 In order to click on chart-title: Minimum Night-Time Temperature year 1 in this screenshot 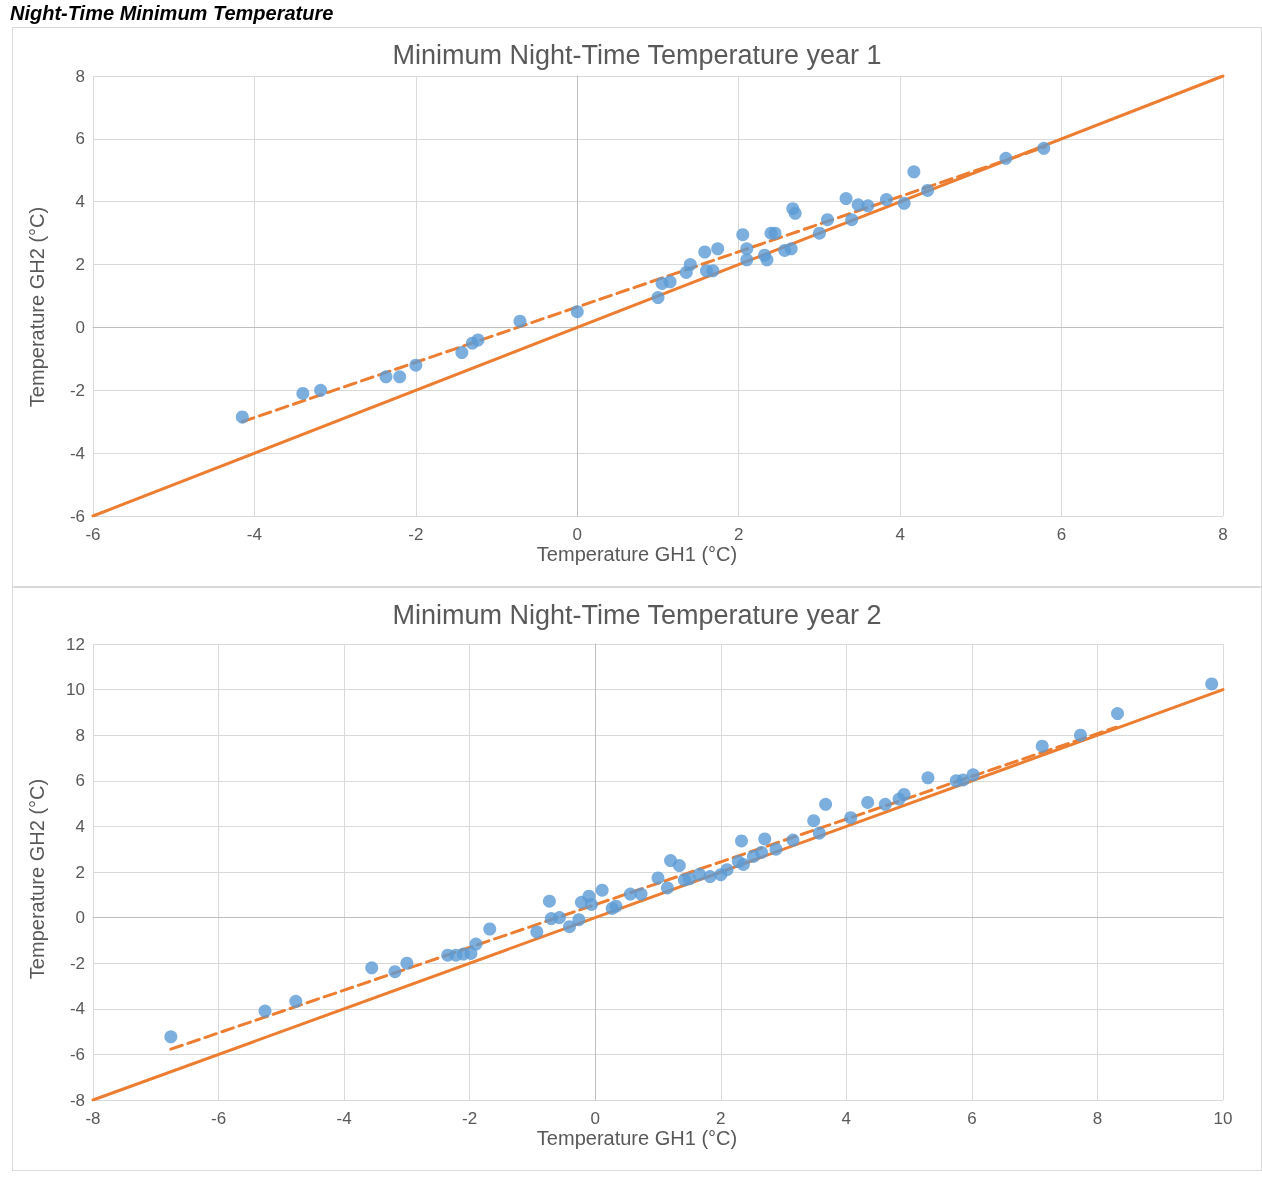, I will do `click(637, 54)`.